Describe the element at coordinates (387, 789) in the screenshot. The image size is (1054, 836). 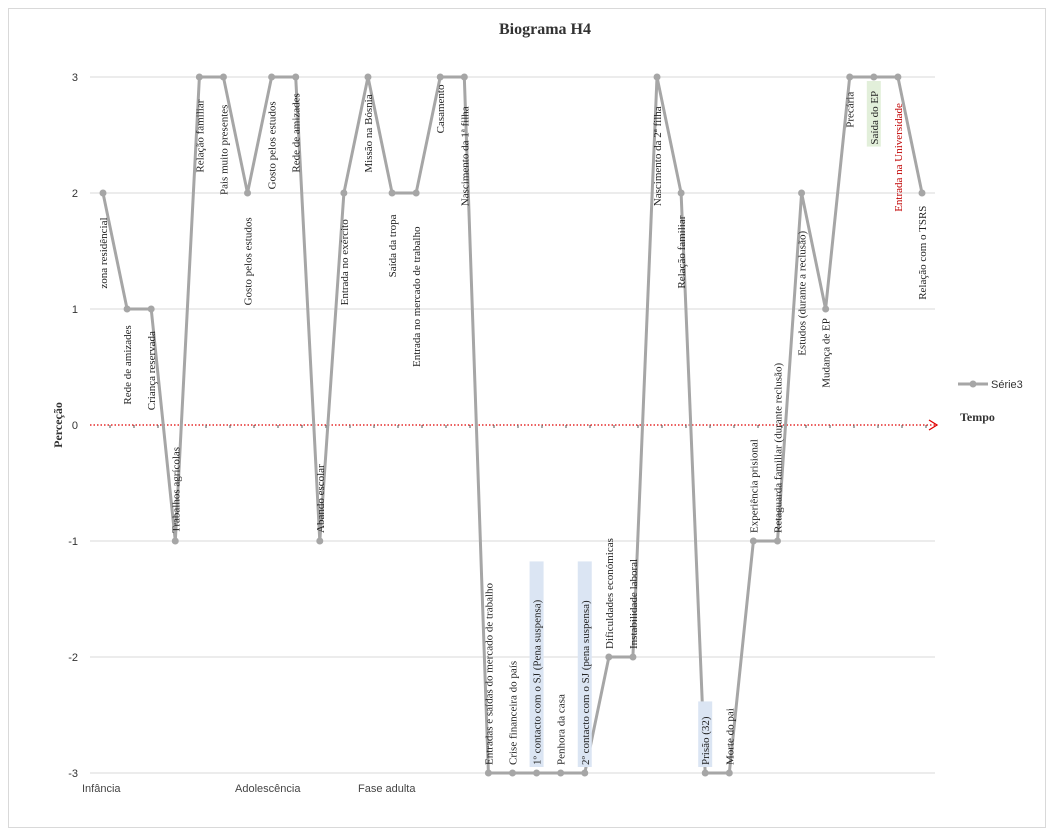
I see `phase-label: Fase adulta` at that location.